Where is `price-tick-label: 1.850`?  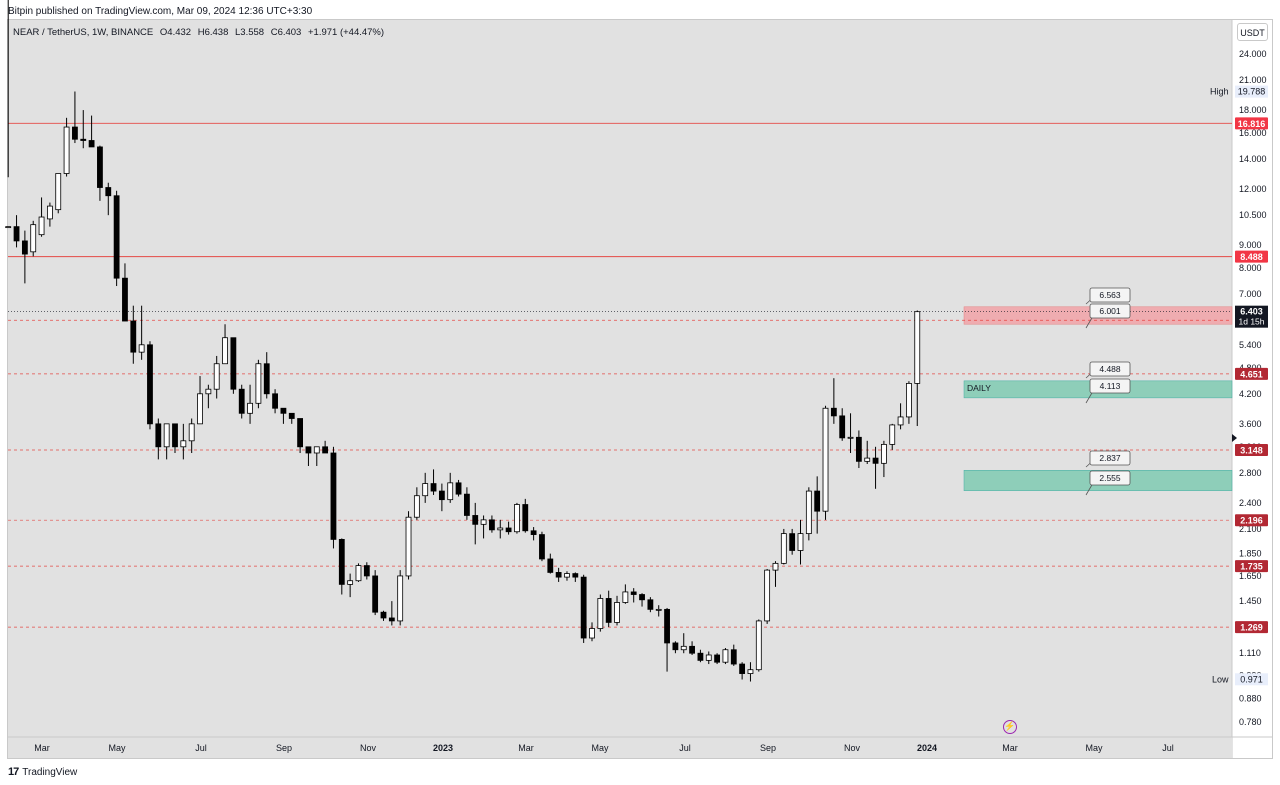
price-tick-label: 1.850 is located at coordinates (1250, 554).